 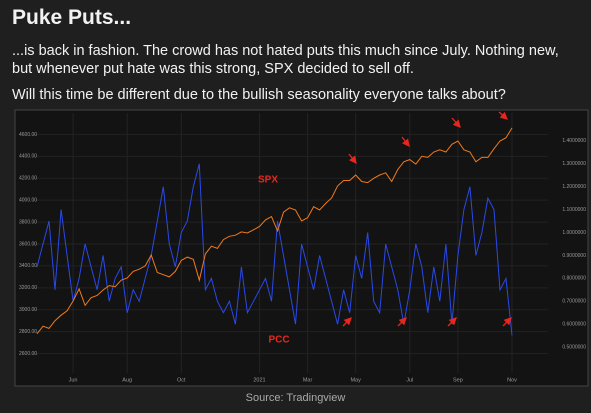 What do you see at coordinates (28, 135) in the screenshot?
I see `y-tick-label: 4600.00` at bounding box center [28, 135].